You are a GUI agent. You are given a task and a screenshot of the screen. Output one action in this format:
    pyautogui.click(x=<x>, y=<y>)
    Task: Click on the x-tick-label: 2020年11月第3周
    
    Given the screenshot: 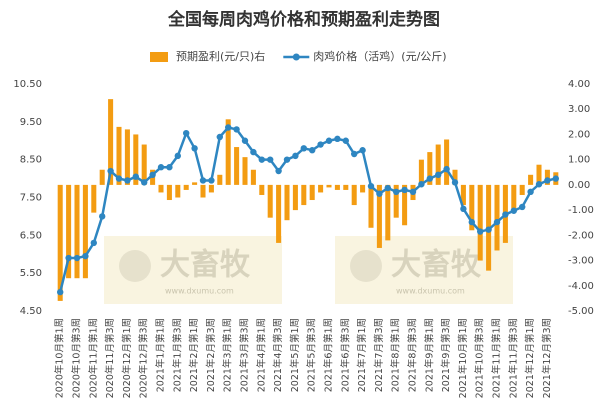 What is the action you would take?
    pyautogui.click(x=110, y=358)
    